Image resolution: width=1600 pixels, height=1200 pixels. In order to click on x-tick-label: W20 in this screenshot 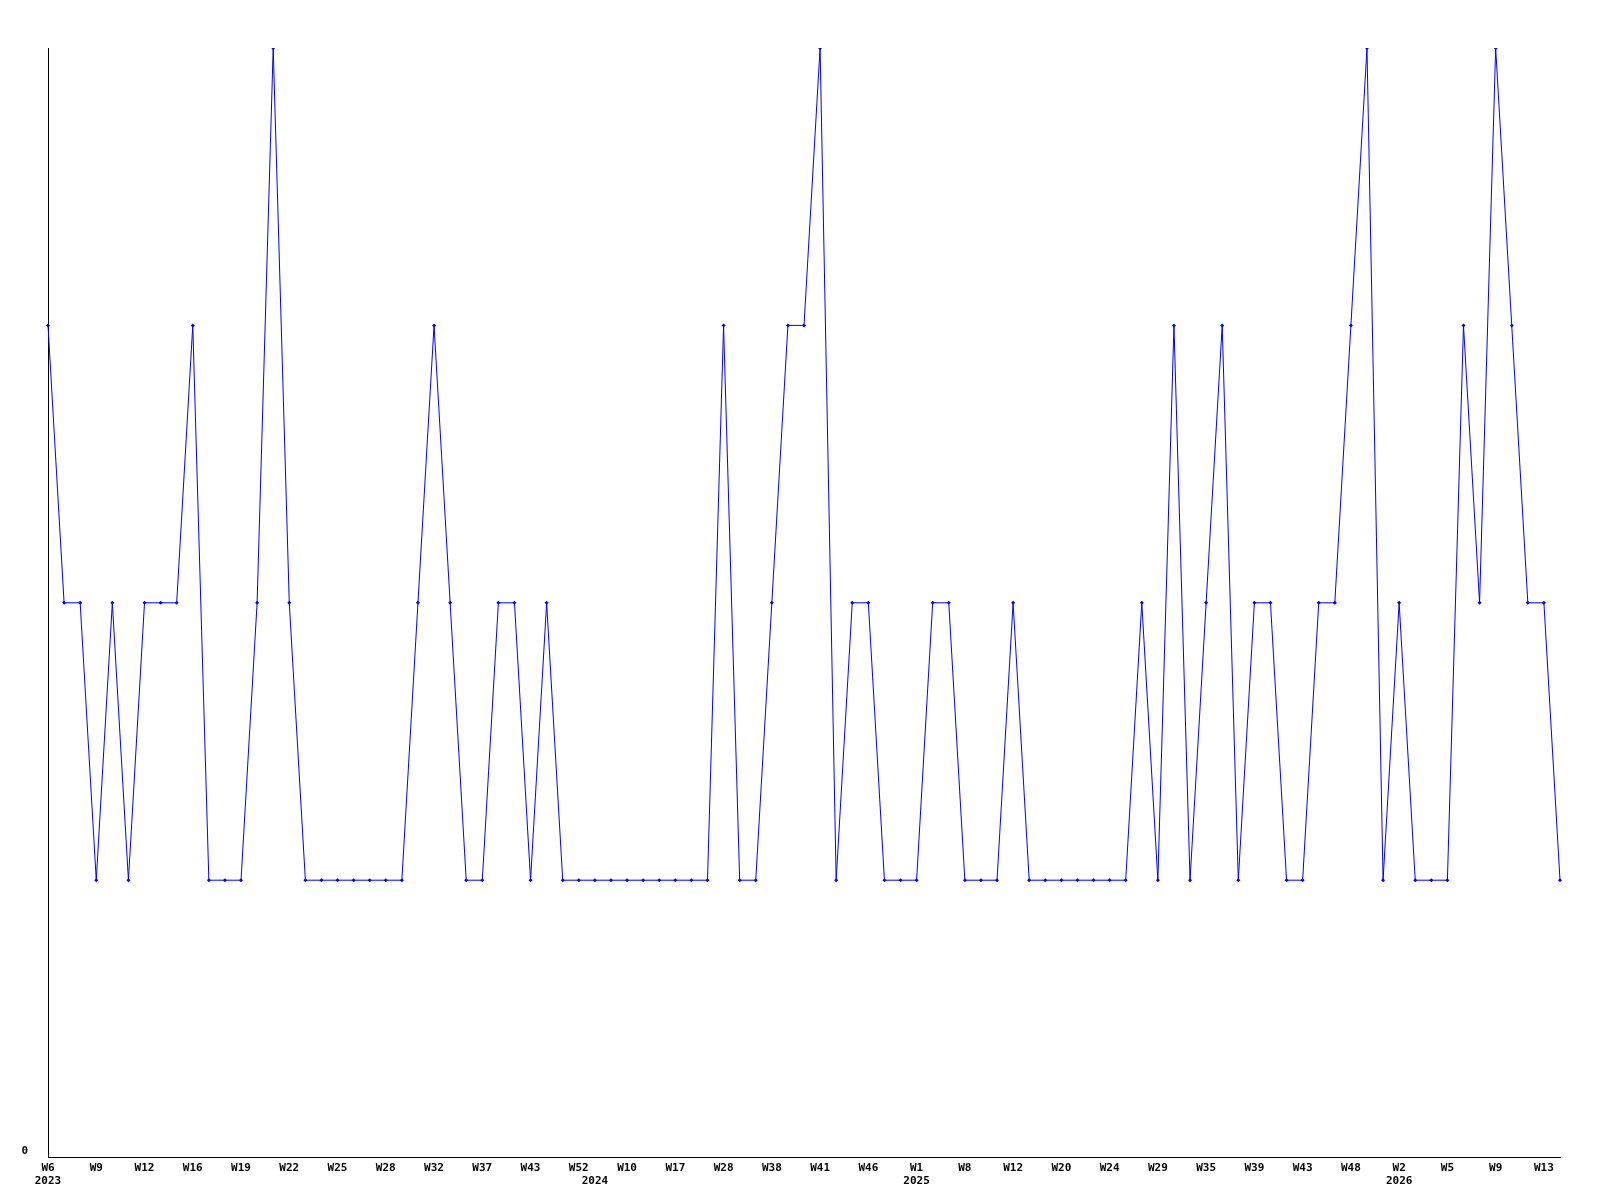, I will do `click(1061, 1168)`.